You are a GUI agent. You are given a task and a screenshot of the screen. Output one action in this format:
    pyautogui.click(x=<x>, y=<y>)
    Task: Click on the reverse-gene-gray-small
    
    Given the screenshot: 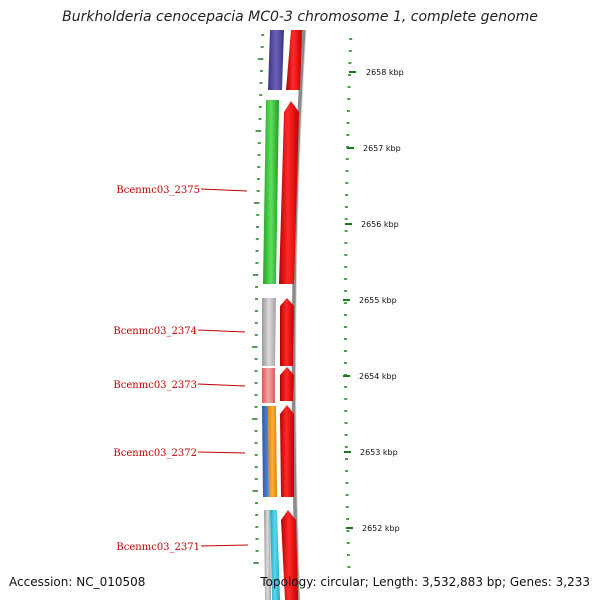 What is the action you would take?
    pyautogui.click(x=267, y=555)
    